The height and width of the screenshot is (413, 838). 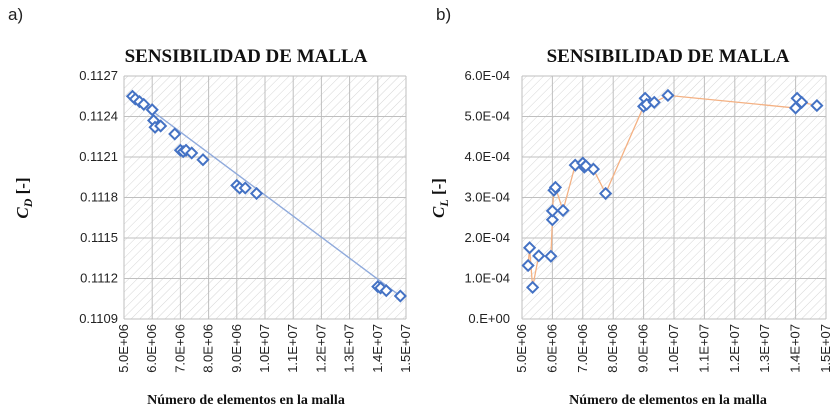 I want to click on y-tick-label: 0.1127, so click(x=98, y=75).